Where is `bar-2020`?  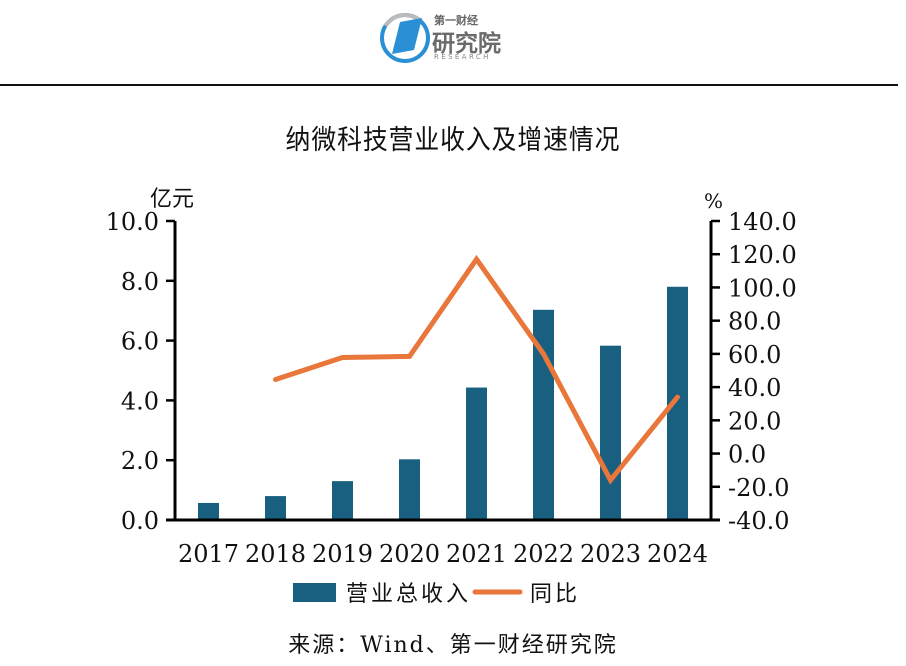 bar-2020 is located at coordinates (409, 489).